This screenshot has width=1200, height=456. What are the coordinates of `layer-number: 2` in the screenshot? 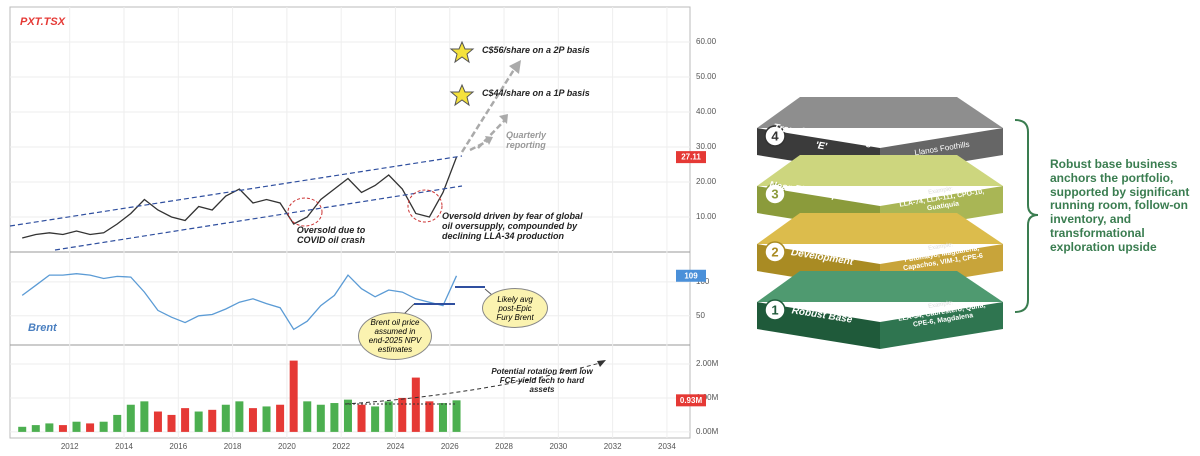 It's located at (774, 251).